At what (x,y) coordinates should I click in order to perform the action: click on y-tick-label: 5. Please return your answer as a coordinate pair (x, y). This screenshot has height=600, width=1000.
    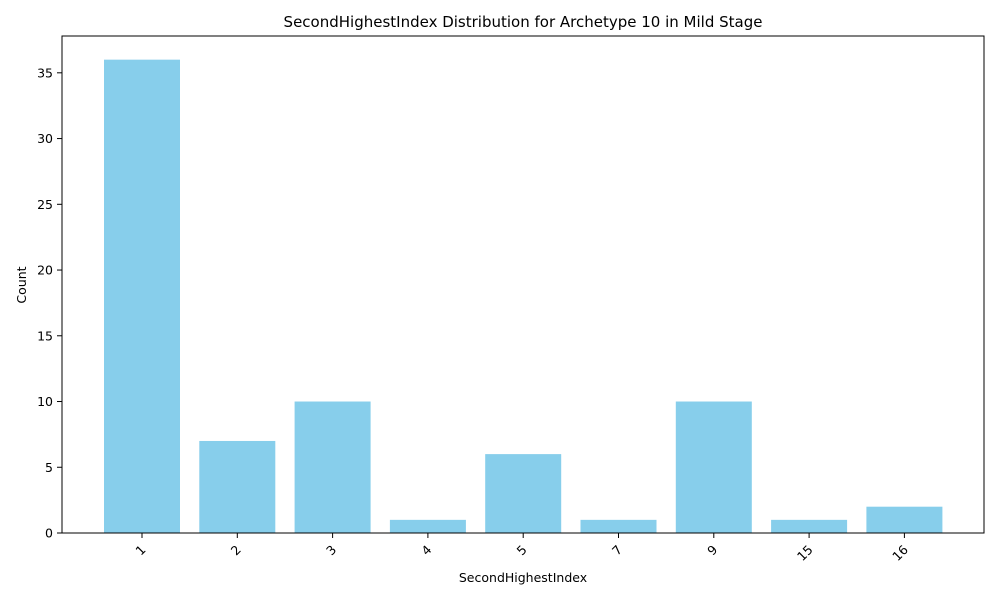
    Looking at the image, I should click on (49, 467).